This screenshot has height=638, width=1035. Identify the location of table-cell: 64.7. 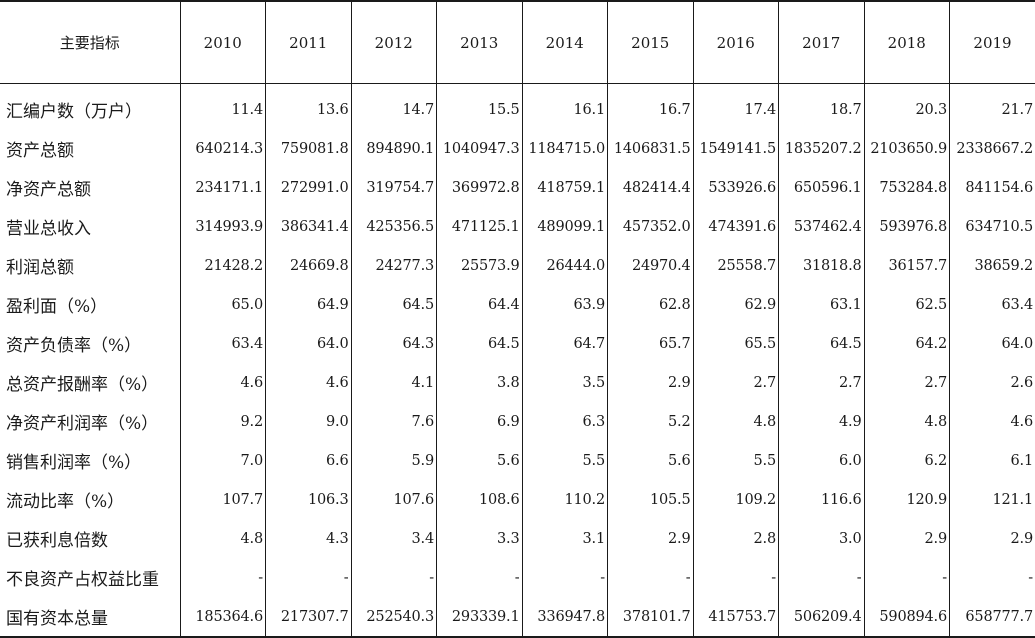
(565, 343).